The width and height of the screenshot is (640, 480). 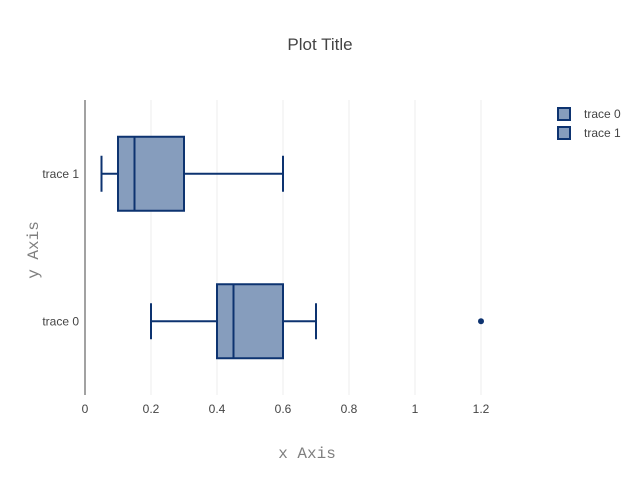 I want to click on y-axis-title: y Axis, so click(x=34, y=250).